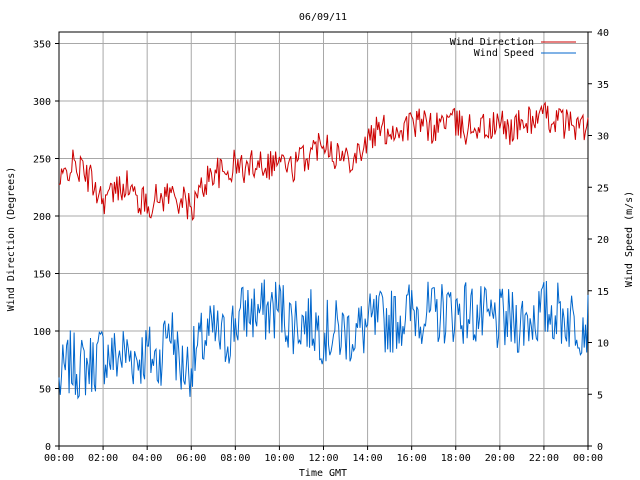  I want to click on y-left-tick-label: 150, so click(42, 275).